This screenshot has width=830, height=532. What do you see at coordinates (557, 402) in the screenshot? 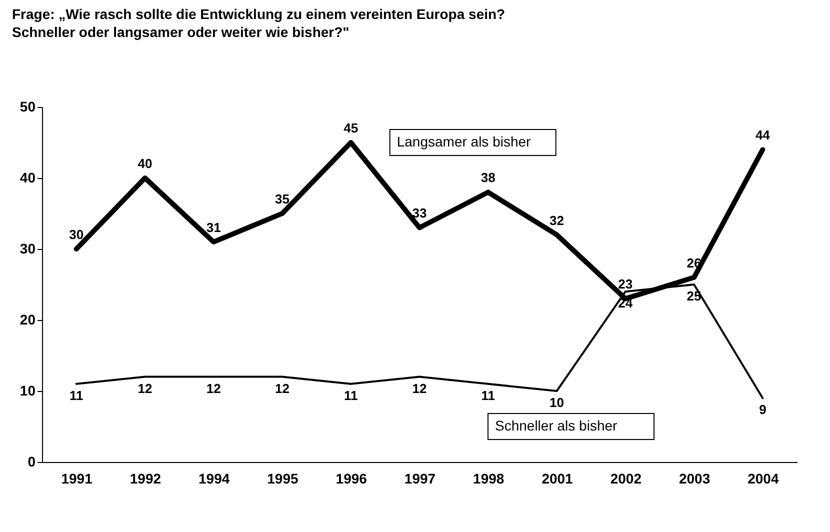
I see `data-label: 10` at bounding box center [557, 402].